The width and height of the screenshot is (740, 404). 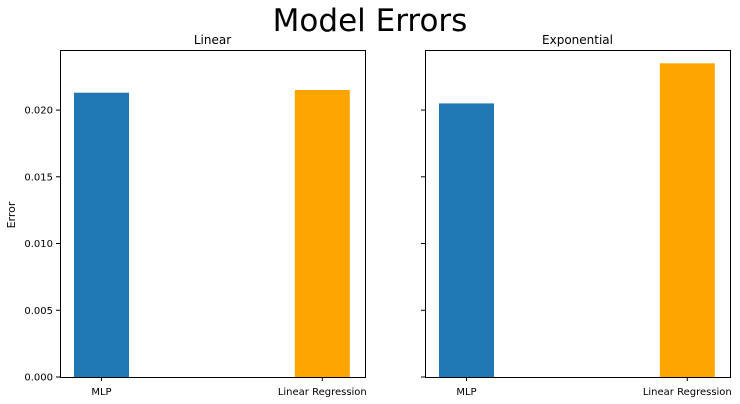 What do you see at coordinates (577, 40) in the screenshot?
I see `subplot-title: Exponential` at bounding box center [577, 40].